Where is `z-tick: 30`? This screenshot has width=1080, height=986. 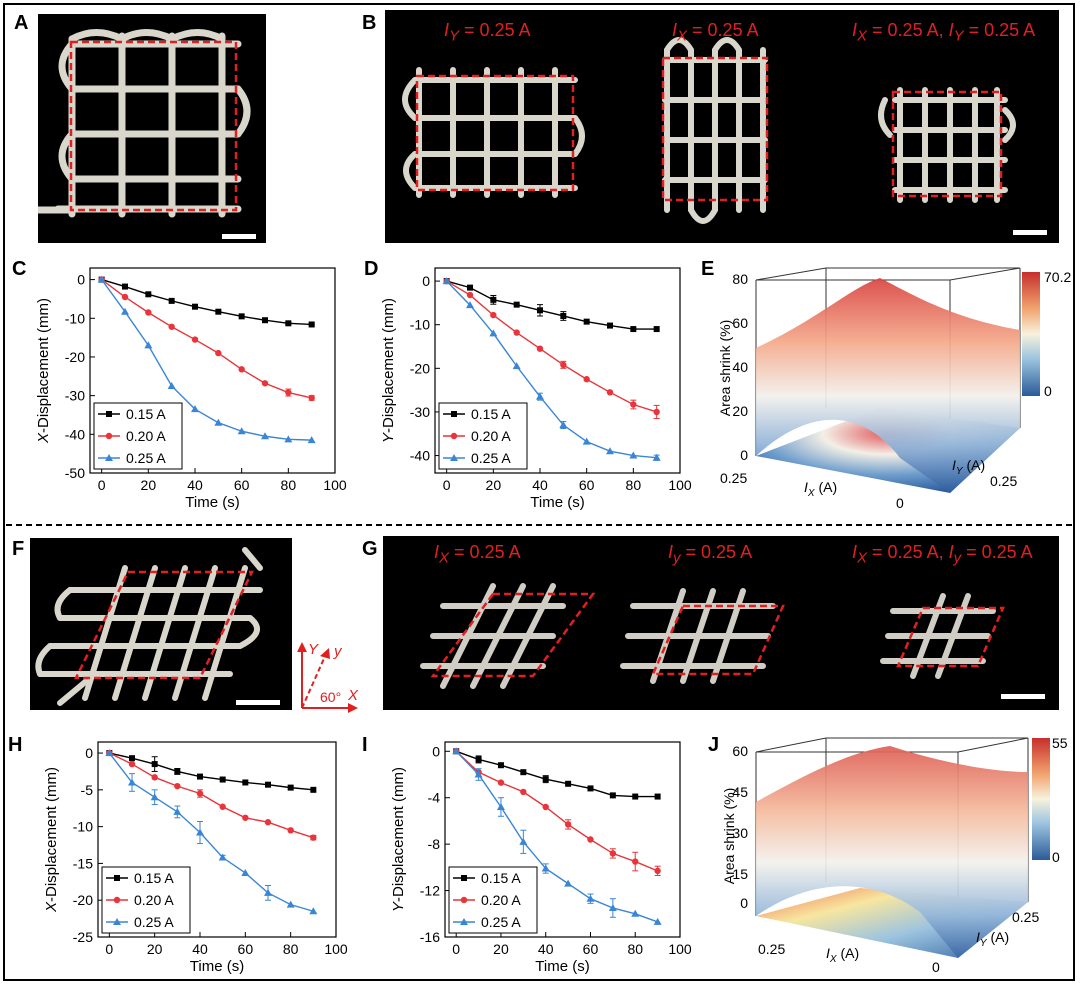
z-tick: 30 is located at coordinates (740, 833).